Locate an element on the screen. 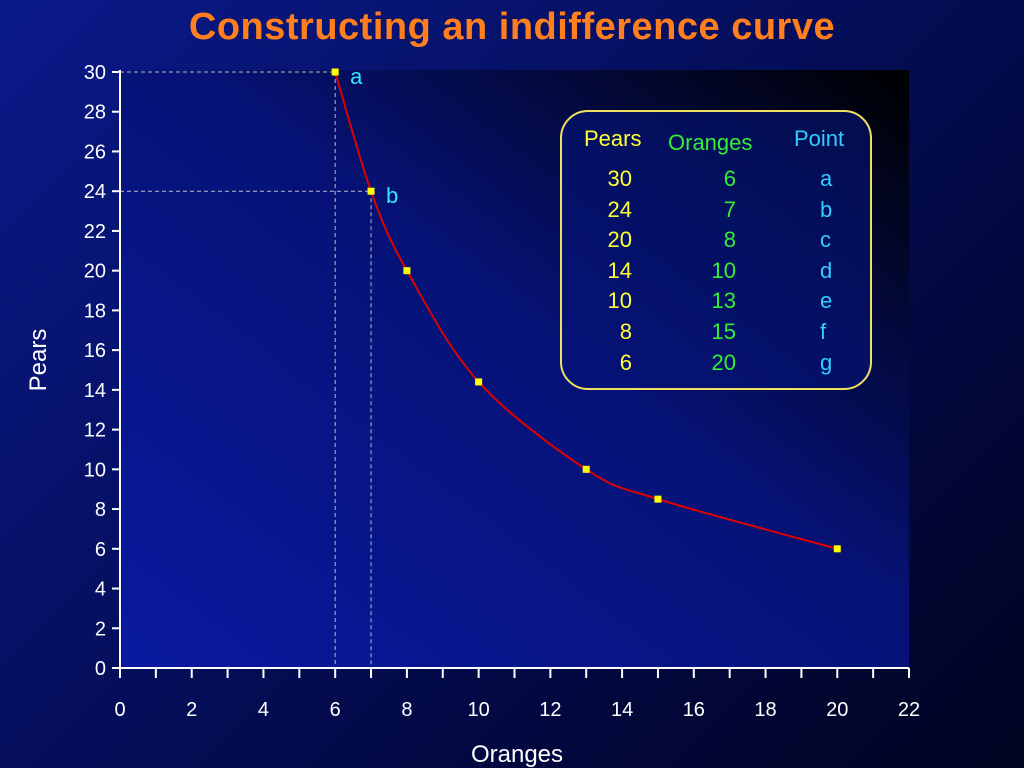  y-tick-label: 4 is located at coordinates (100, 590).